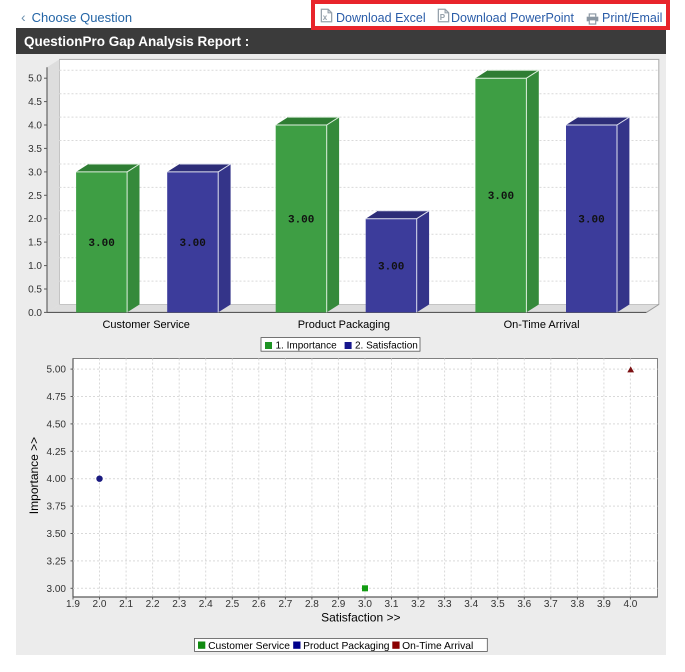 This screenshot has width=685, height=672. What do you see at coordinates (312, 604) in the screenshot?
I see `svg-text: 2.8` at bounding box center [312, 604].